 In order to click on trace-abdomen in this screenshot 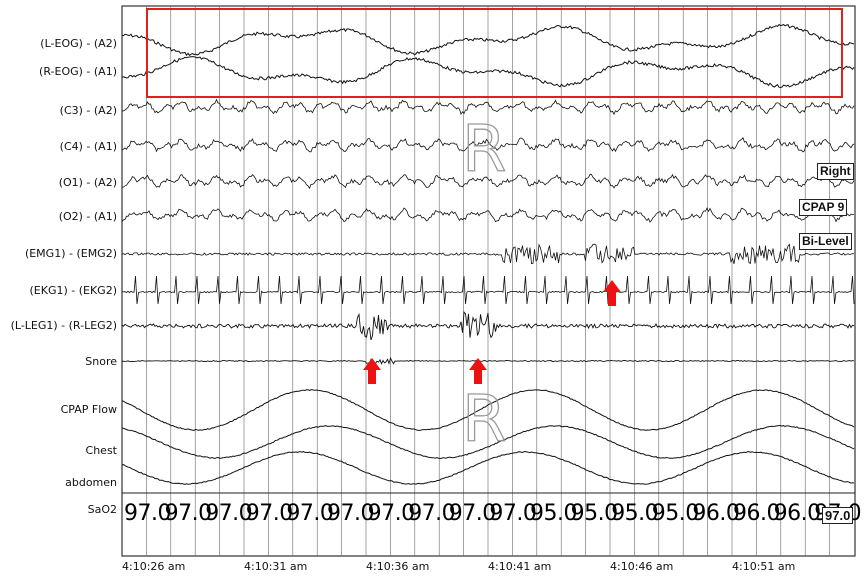, I will do `click(488, 467)`.